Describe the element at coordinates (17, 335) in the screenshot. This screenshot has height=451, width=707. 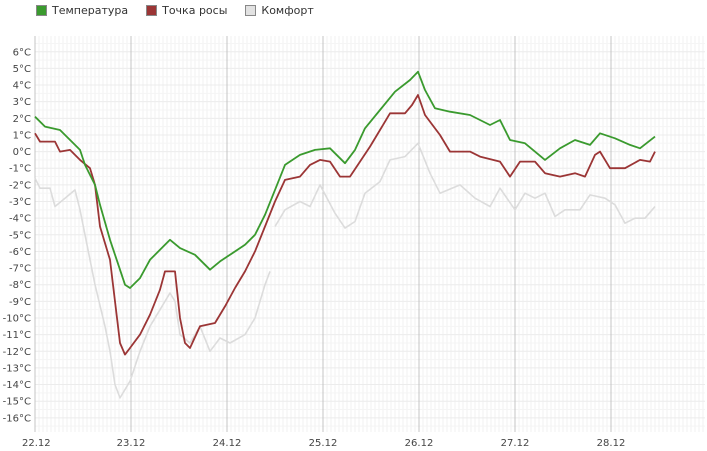
I see `y-tick-label: -11°C` at that location.